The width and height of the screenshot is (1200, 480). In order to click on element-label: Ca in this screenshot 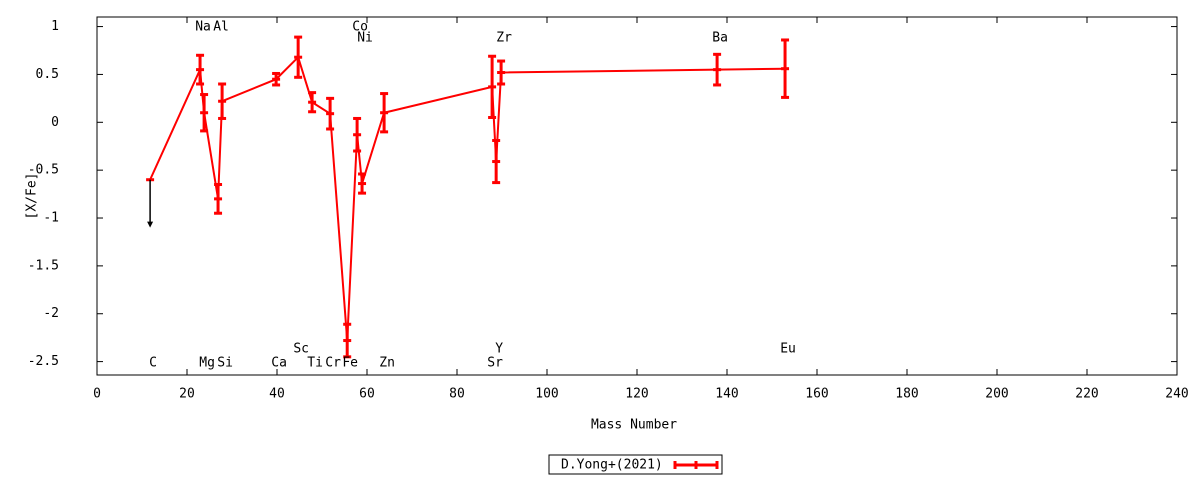, I will do `click(279, 363)`.